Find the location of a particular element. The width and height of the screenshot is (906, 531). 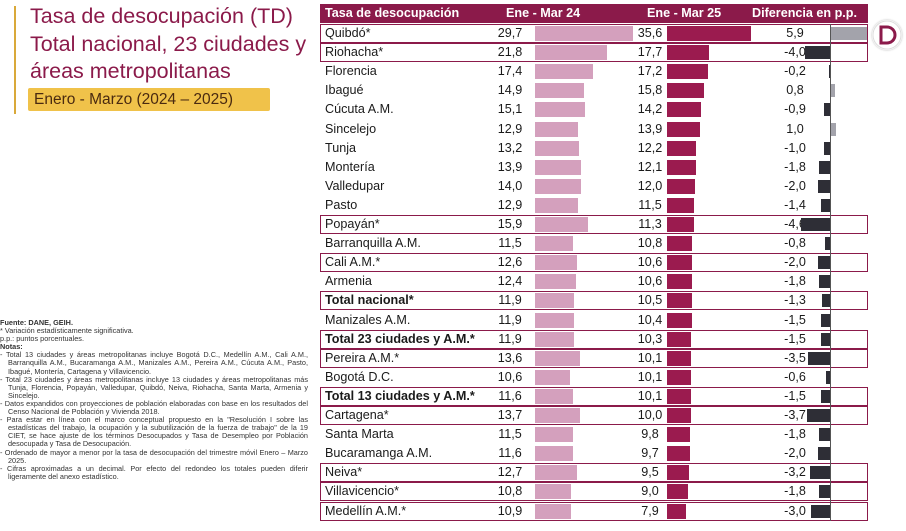

value-2024: 15,1 is located at coordinates (510, 109).